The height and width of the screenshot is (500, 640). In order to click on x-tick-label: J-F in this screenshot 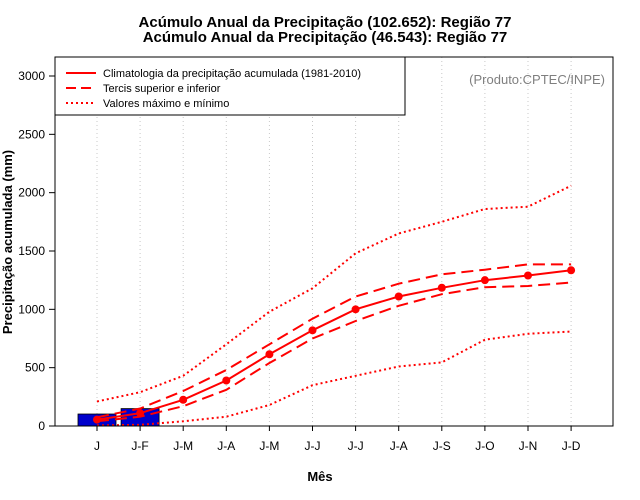, I will do `click(139, 446)`.